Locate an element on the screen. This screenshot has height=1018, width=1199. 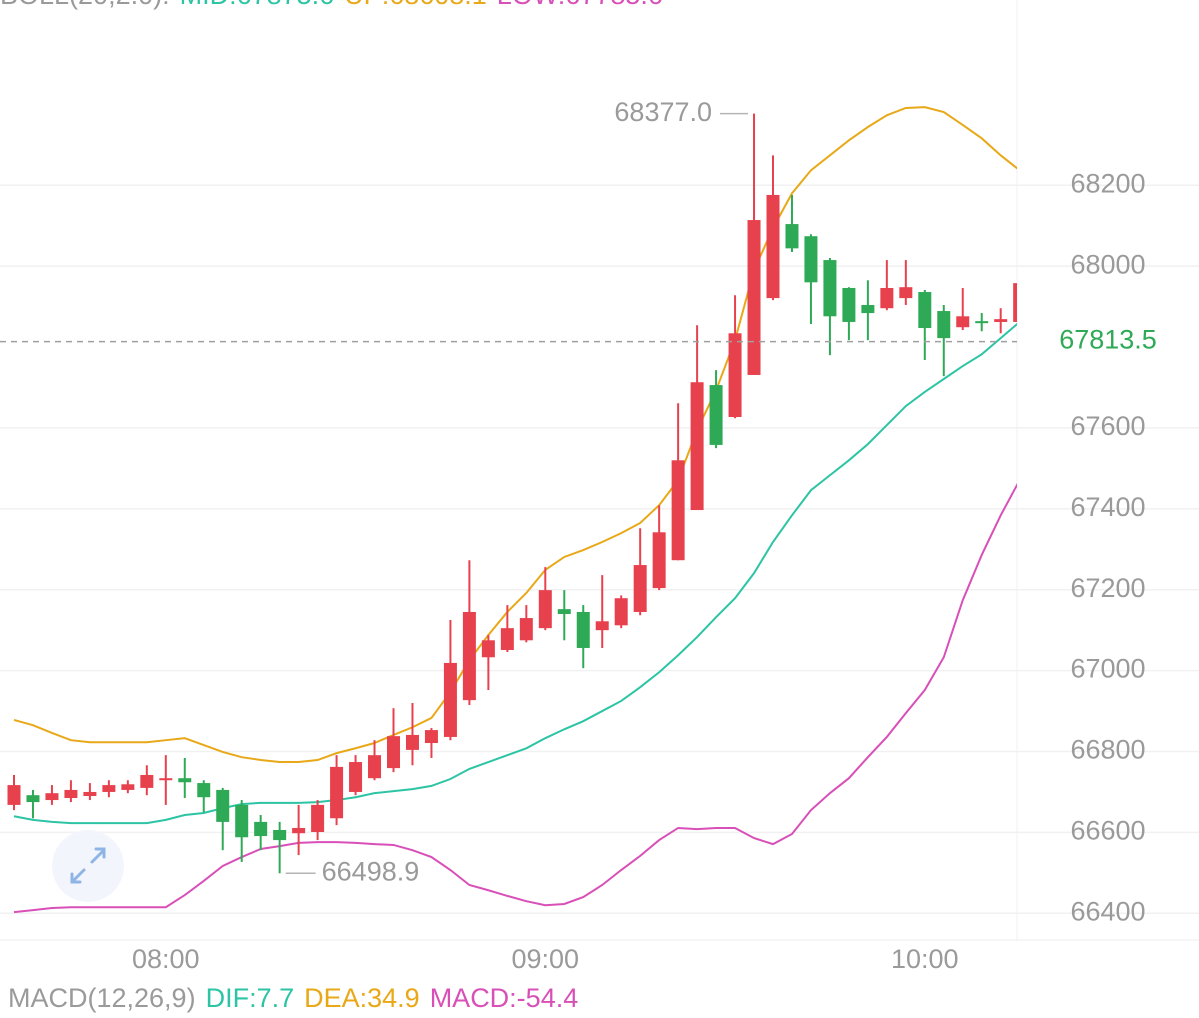
header-text: LOW:67785.6 is located at coordinates (580, 5).